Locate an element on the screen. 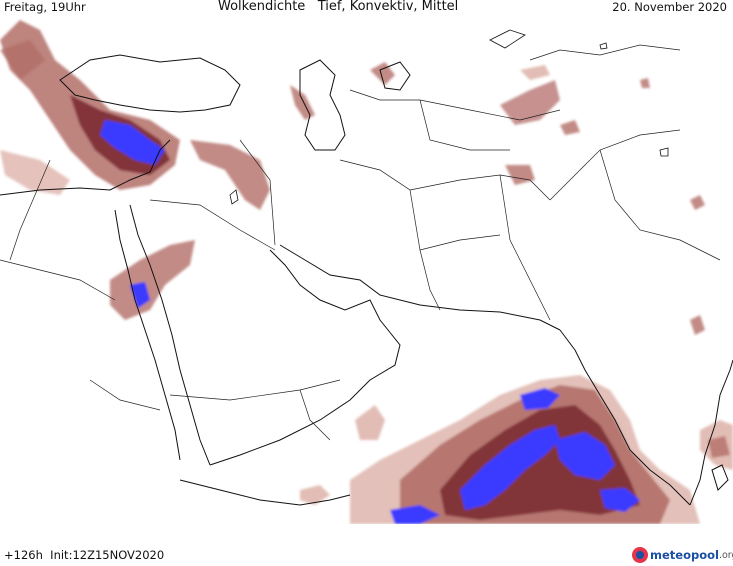 The height and width of the screenshot is (566, 733). black-sea-coast is located at coordinates (150, 83).